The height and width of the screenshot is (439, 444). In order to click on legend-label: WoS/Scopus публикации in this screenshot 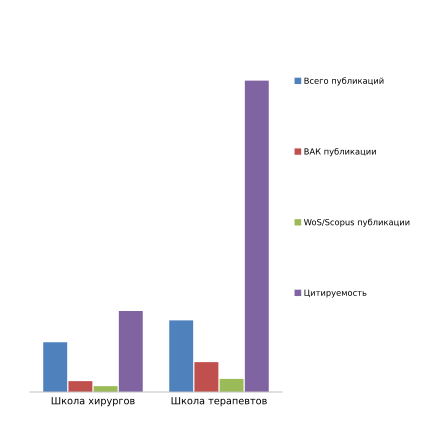, I will do `click(357, 222)`.